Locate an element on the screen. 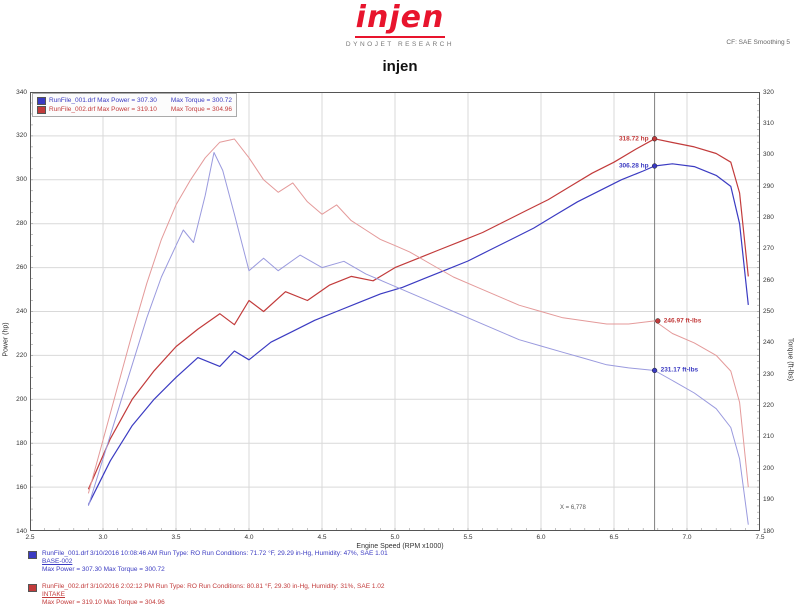 This screenshot has height=614, width=800. torque-axis-tick-label: 270 is located at coordinates (768, 249).